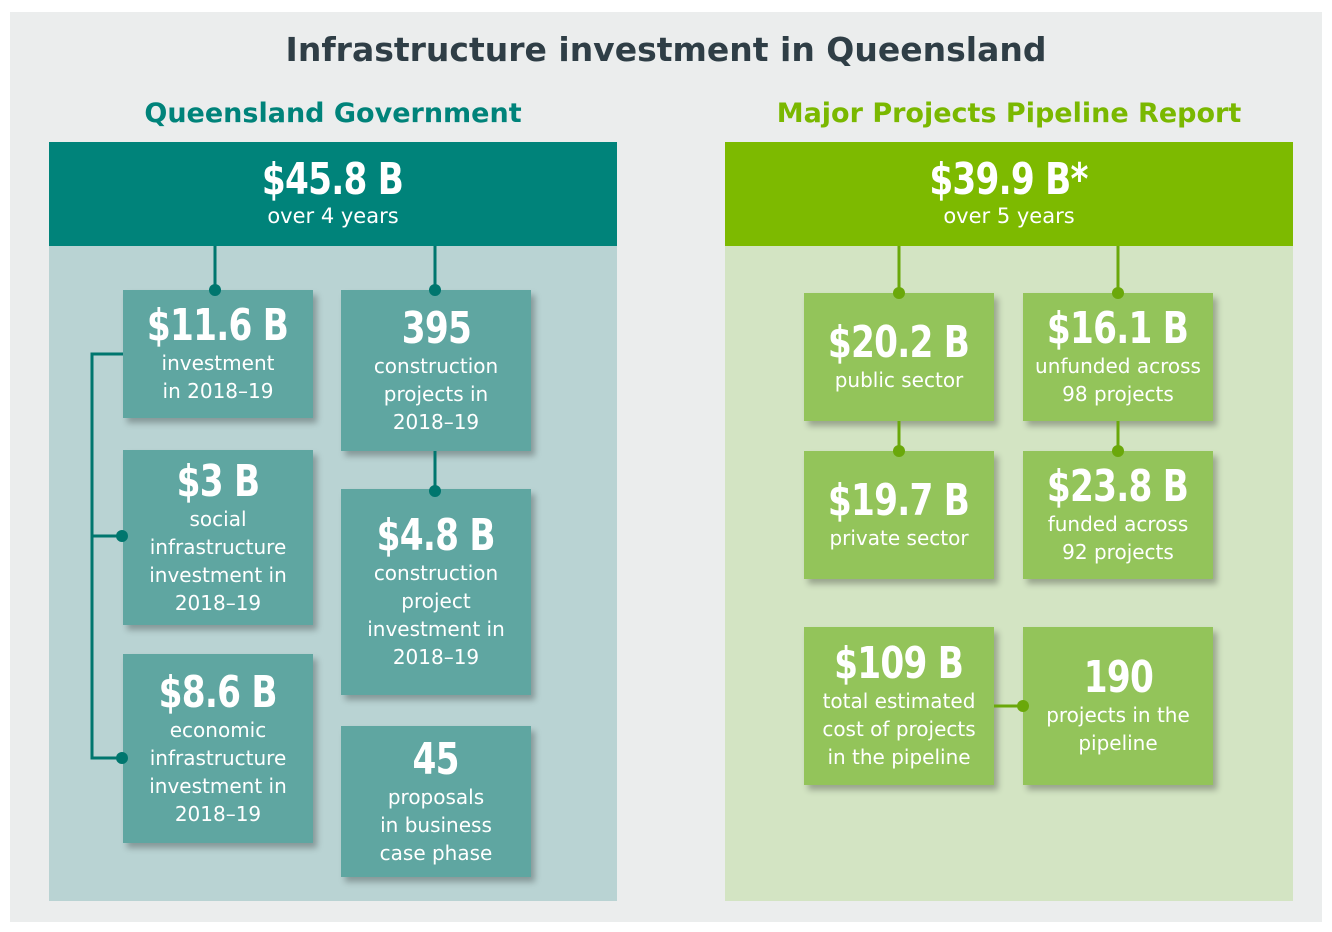  Describe the element at coordinates (436, 393) in the screenshot. I see `stat-text: projects in` at that location.